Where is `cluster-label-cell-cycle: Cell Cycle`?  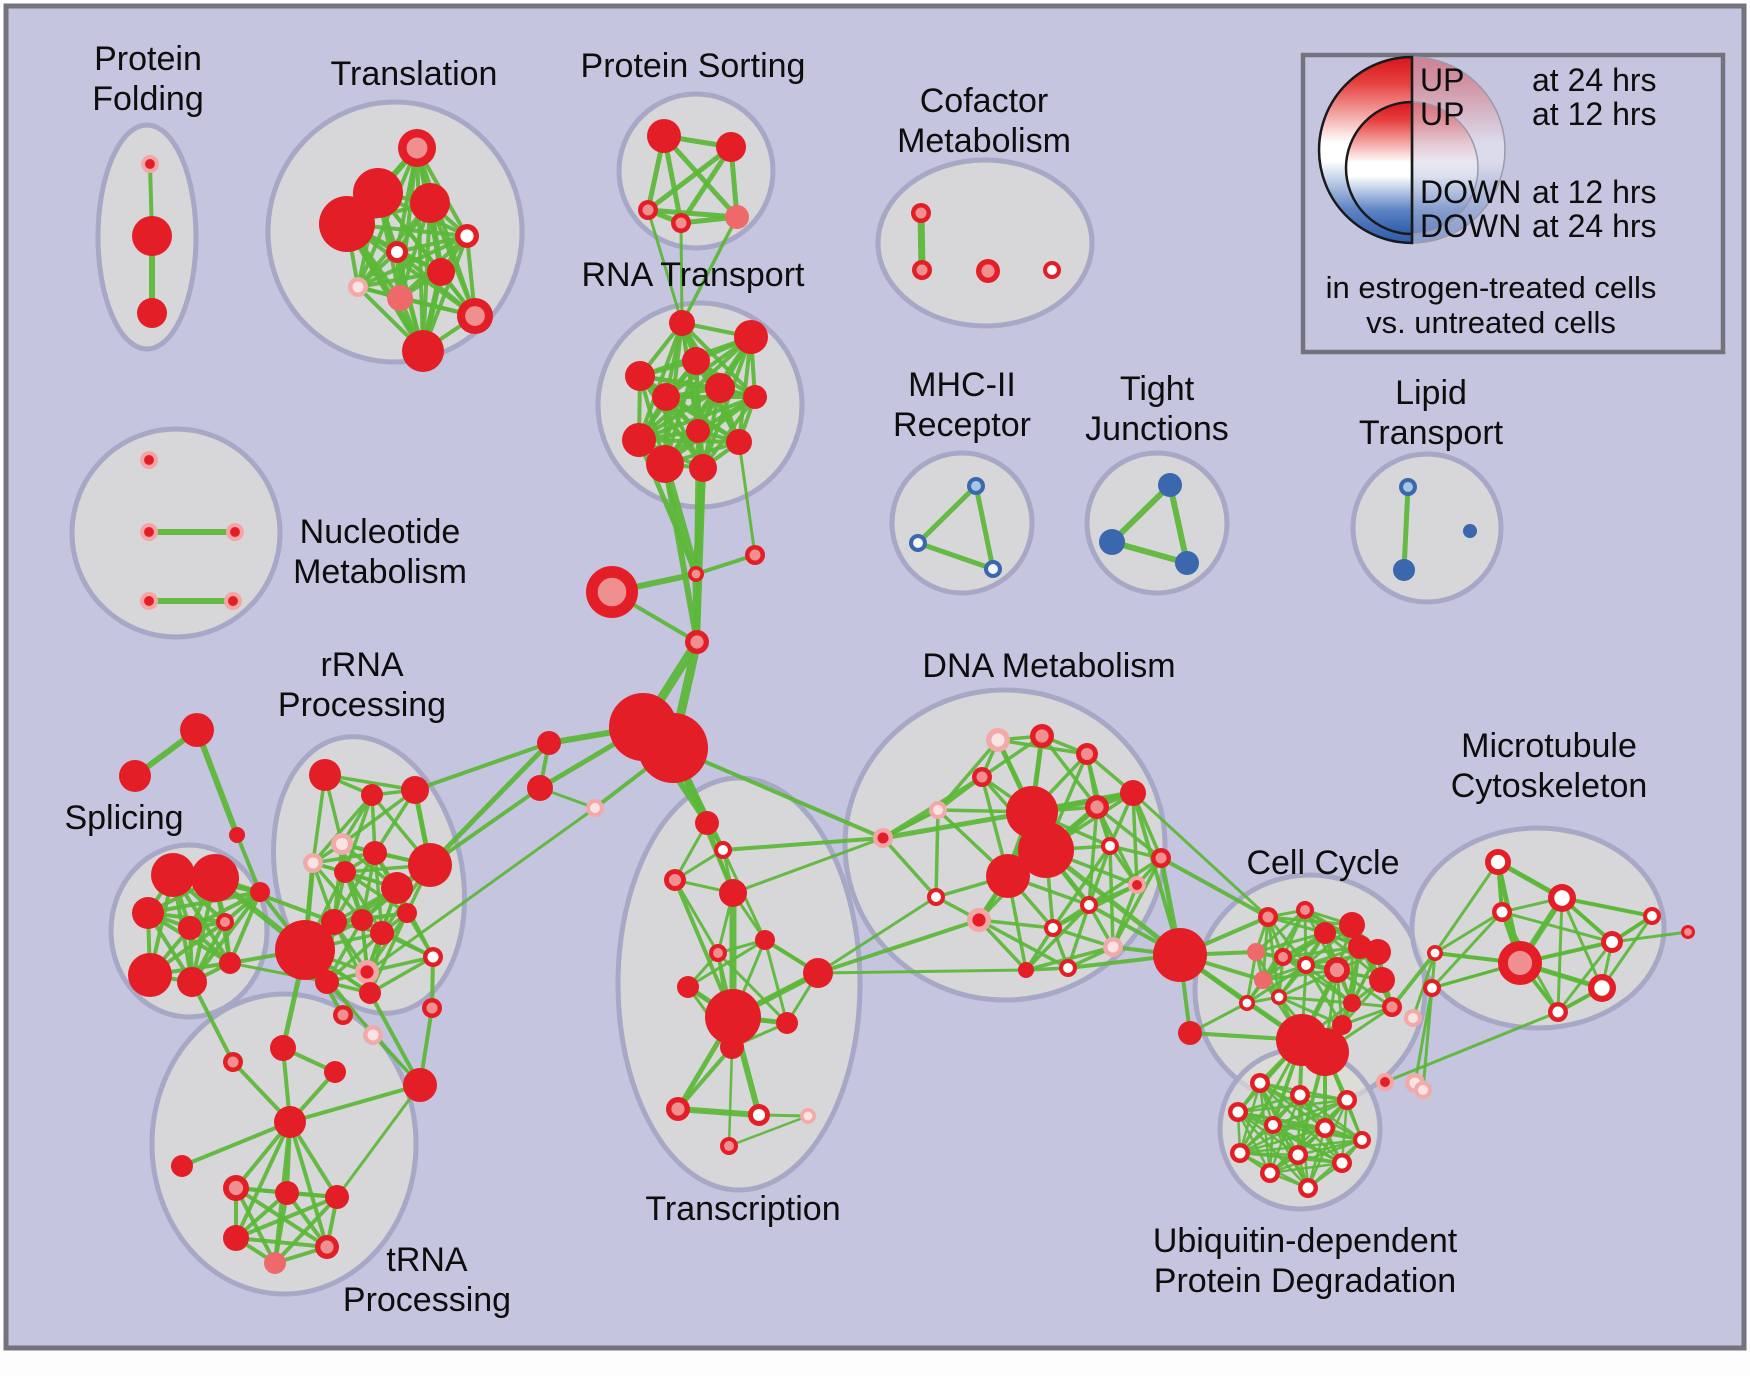
cluster-label-cell-cycle: Cell Cycle is located at coordinates (1322, 863).